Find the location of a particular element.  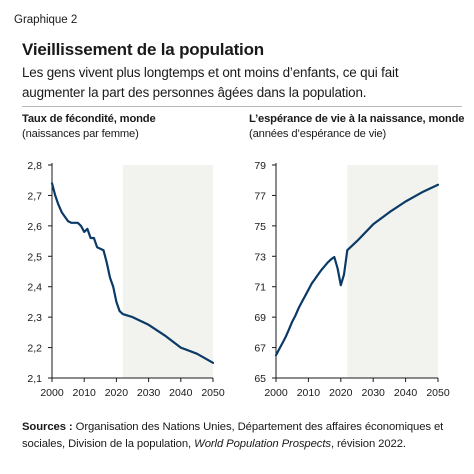

life-expectancy-y-tick-label: 67 is located at coordinates (260, 349).